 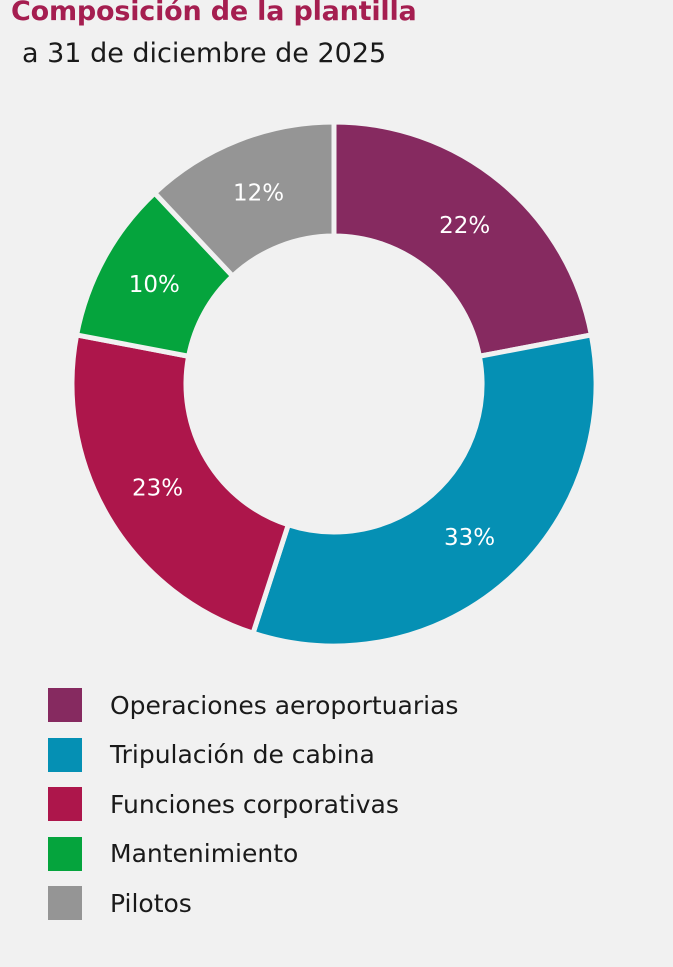 I want to click on legend-item-pilotos: Pilotos, so click(x=253, y=903).